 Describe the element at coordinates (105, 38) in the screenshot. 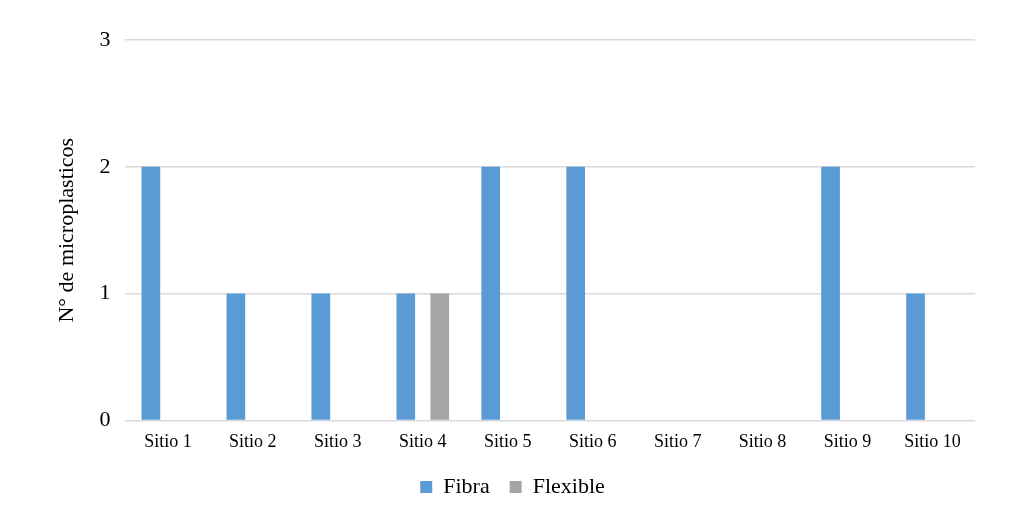

I see `y-tick-label: 3` at that location.